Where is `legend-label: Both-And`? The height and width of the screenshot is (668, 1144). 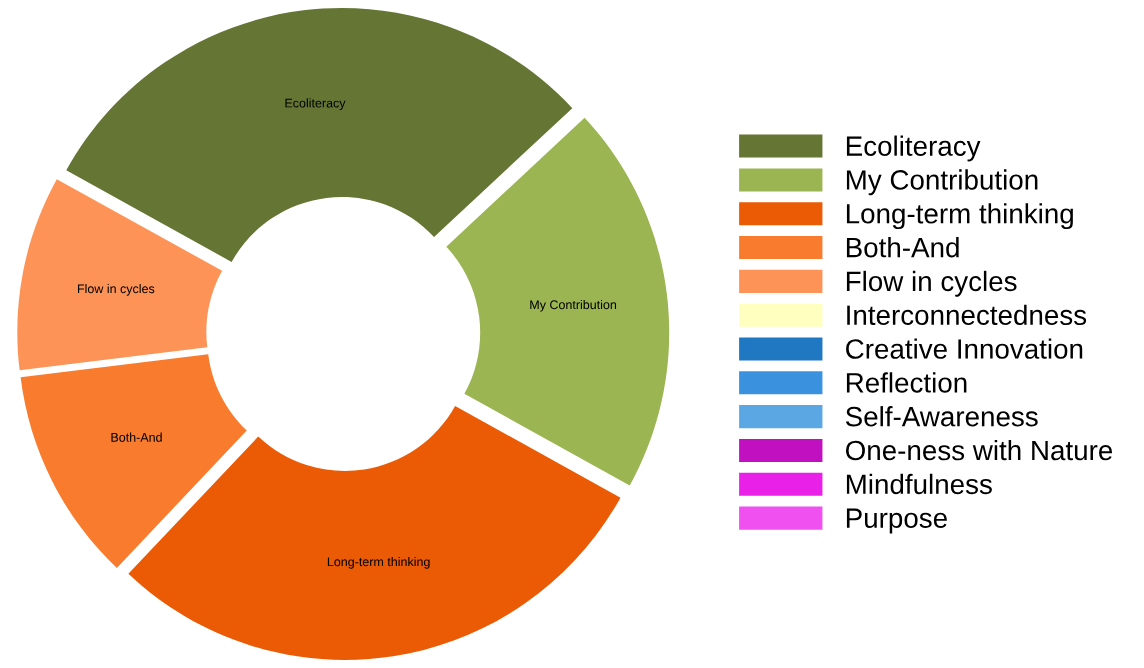
legend-label: Both-And is located at coordinates (902, 247).